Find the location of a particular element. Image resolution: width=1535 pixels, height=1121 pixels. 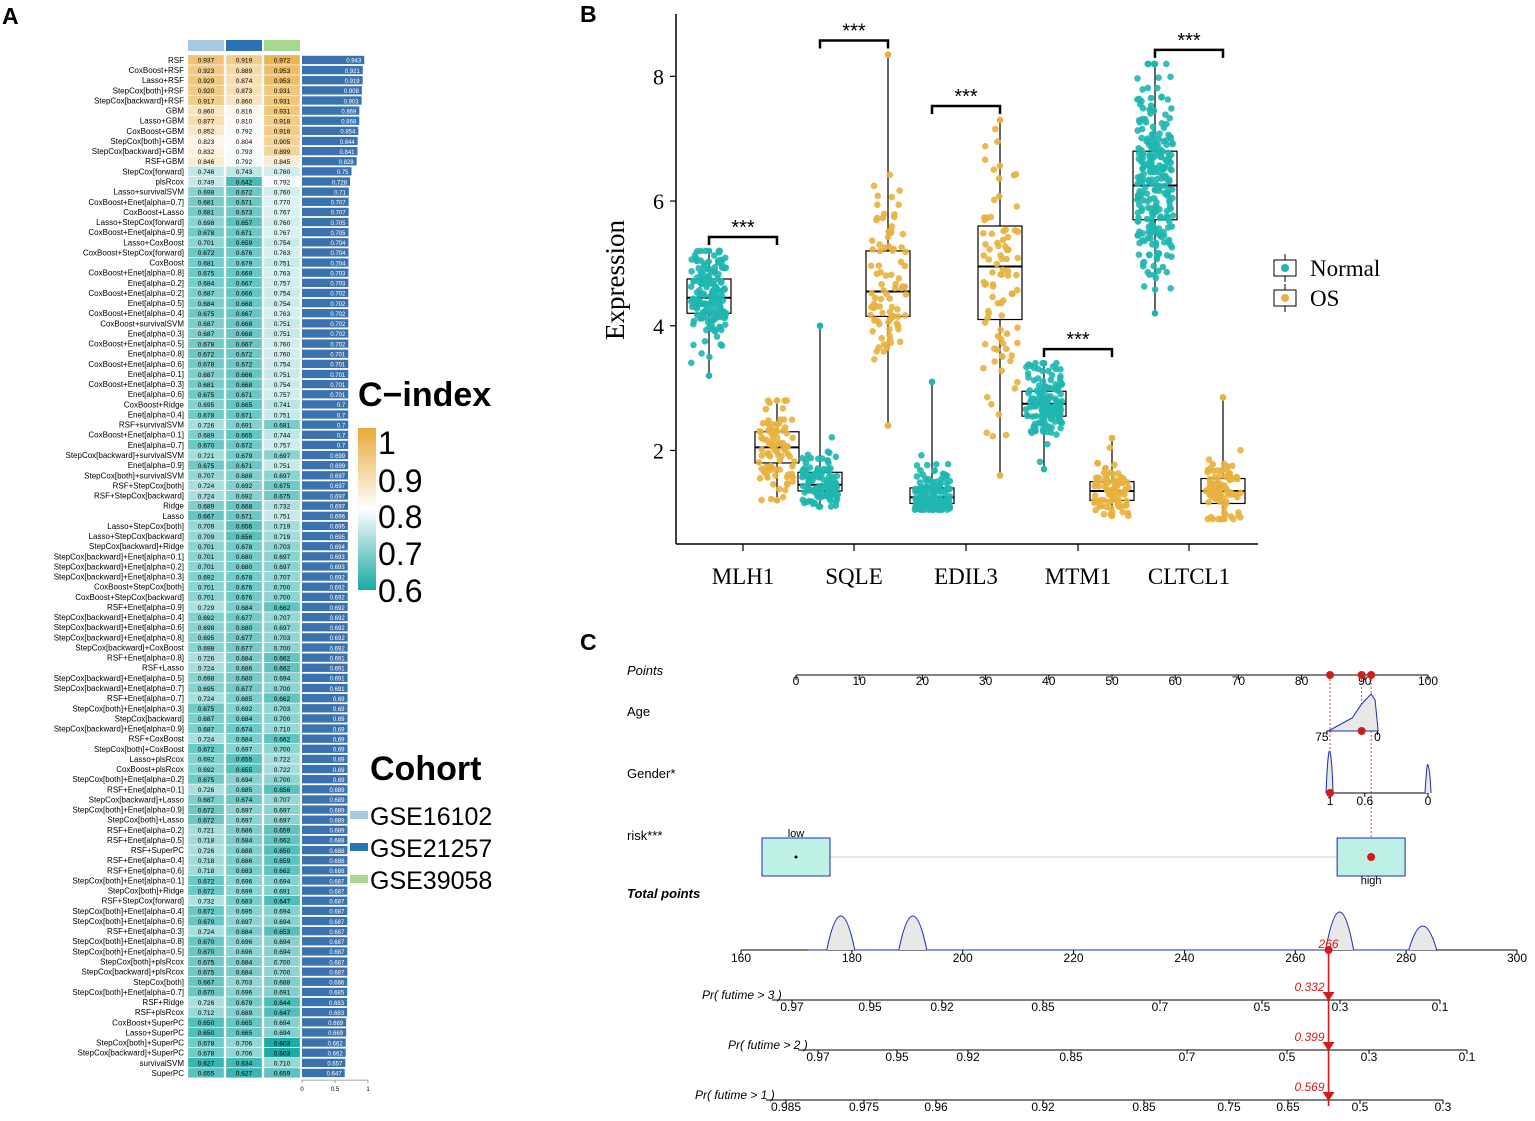

heatmap-cell-value: 0.697 is located at coordinates (282, 567).